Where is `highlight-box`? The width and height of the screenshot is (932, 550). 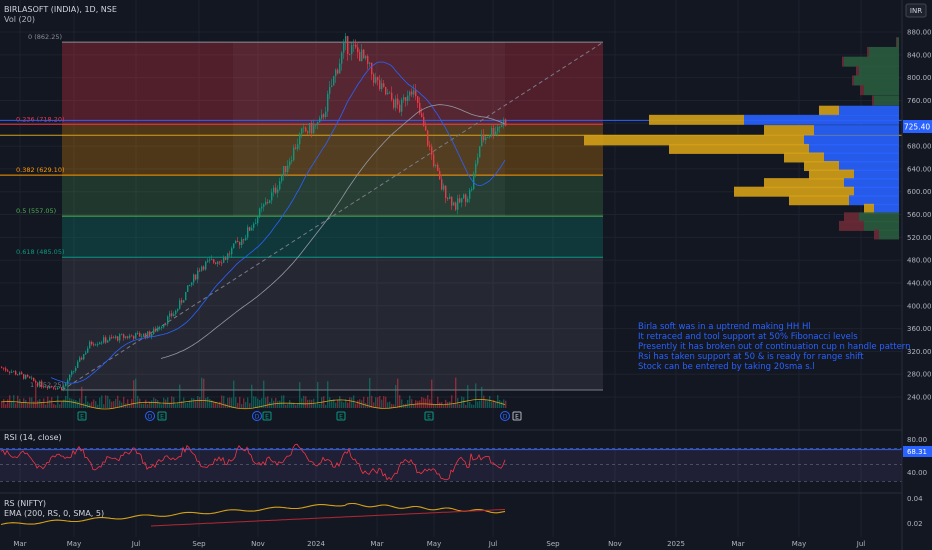 highlight-box is located at coordinates (369, 129).